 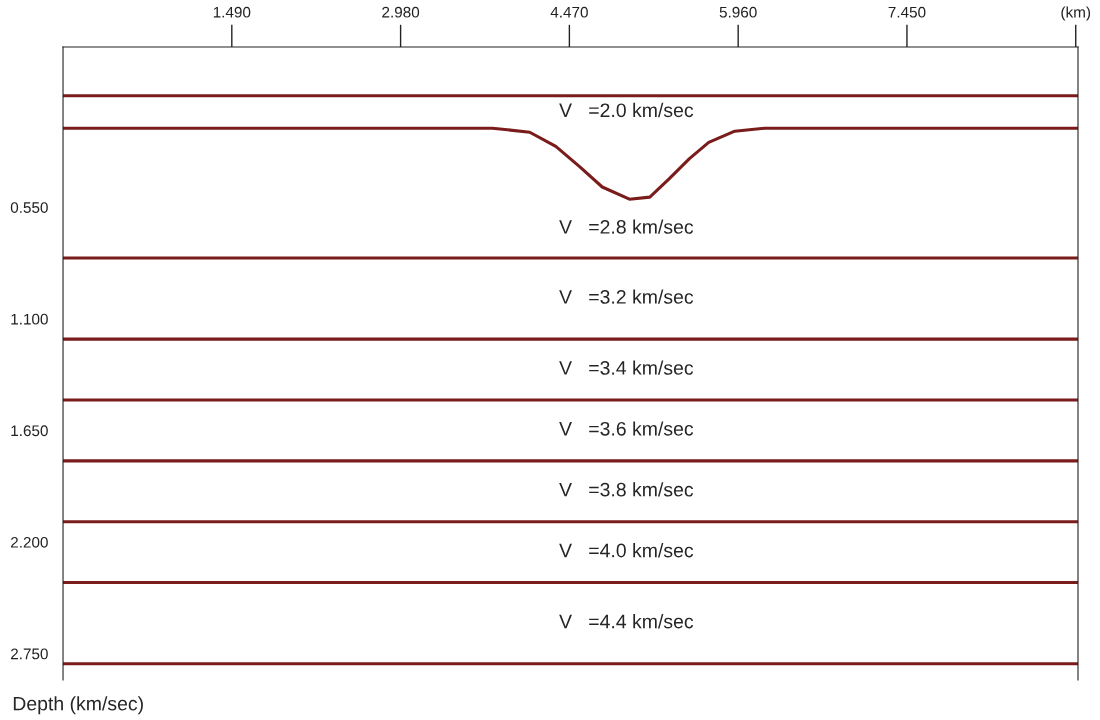 I want to click on x-tick-label: 1.490, so click(x=232, y=12).